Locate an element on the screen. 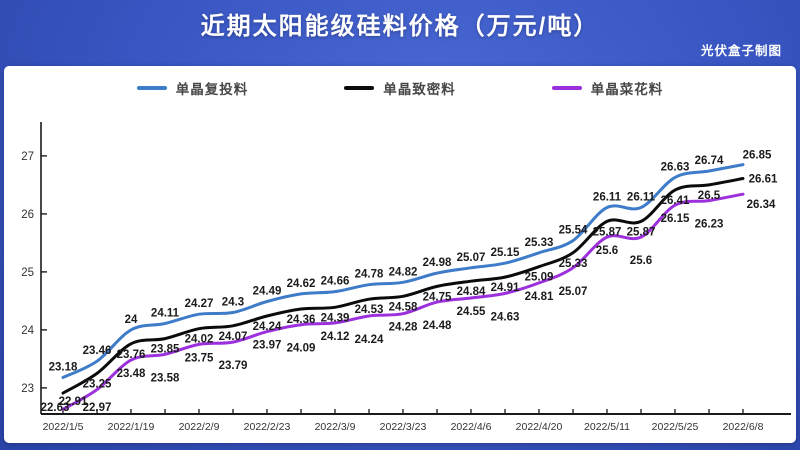 This screenshot has height=450, width=800. x-tick-label: 2022/4/6 is located at coordinates (471, 427).